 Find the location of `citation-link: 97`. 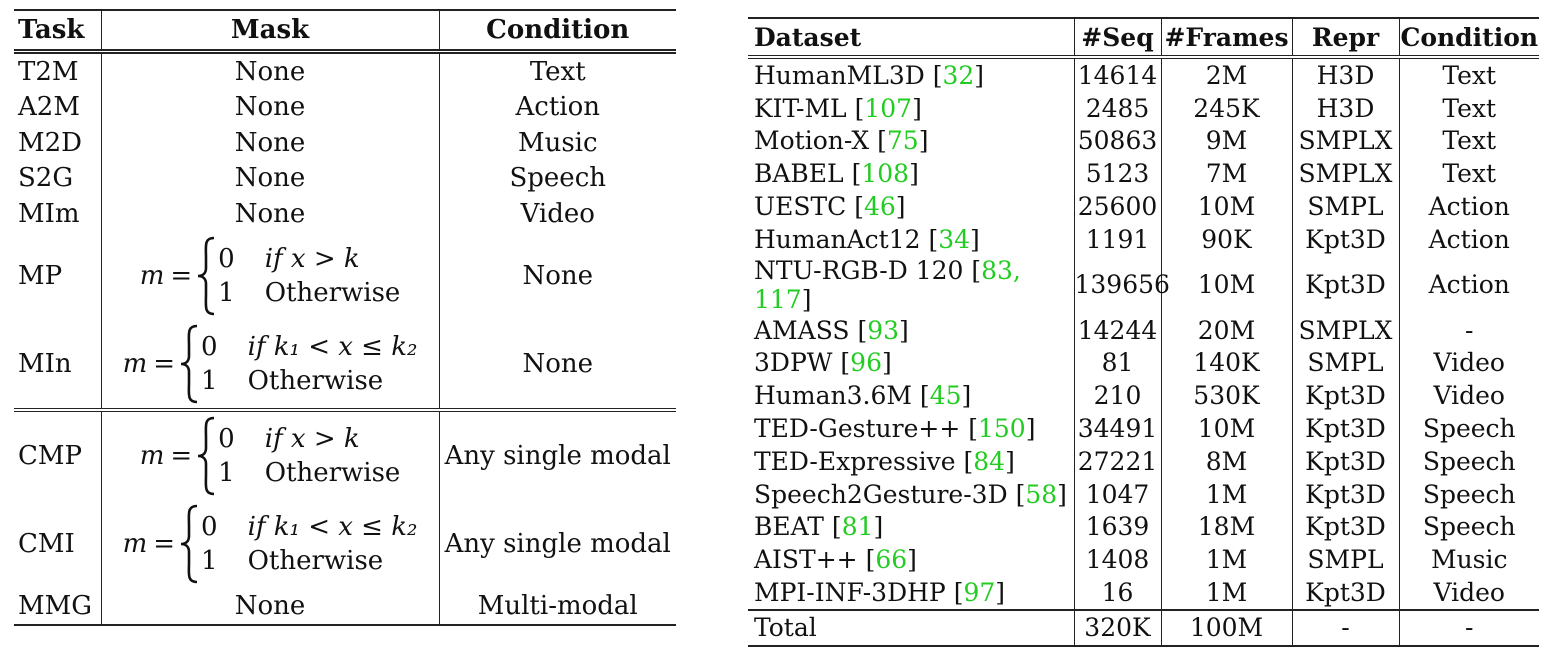

citation-link: 97 is located at coordinates (979, 593).